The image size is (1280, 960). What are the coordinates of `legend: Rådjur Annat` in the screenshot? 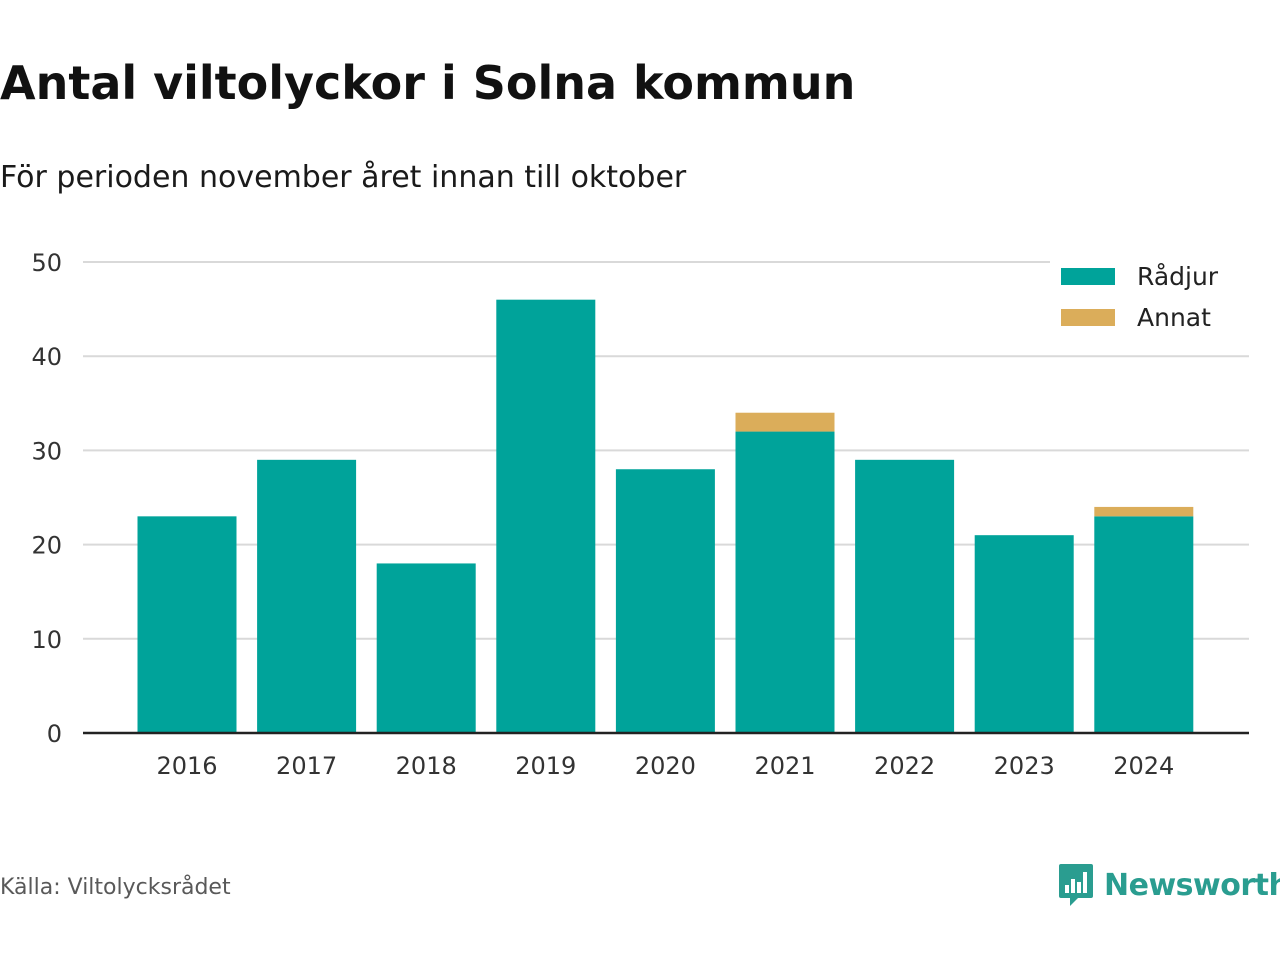 It's located at (1152, 299).